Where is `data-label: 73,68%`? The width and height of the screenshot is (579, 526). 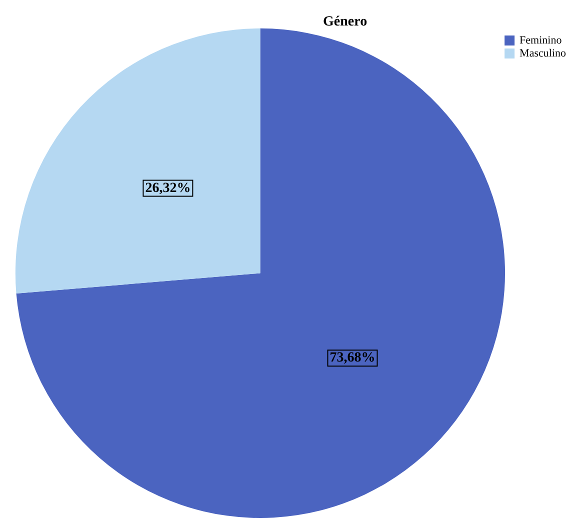
data-label: 73,68% is located at coordinates (353, 358).